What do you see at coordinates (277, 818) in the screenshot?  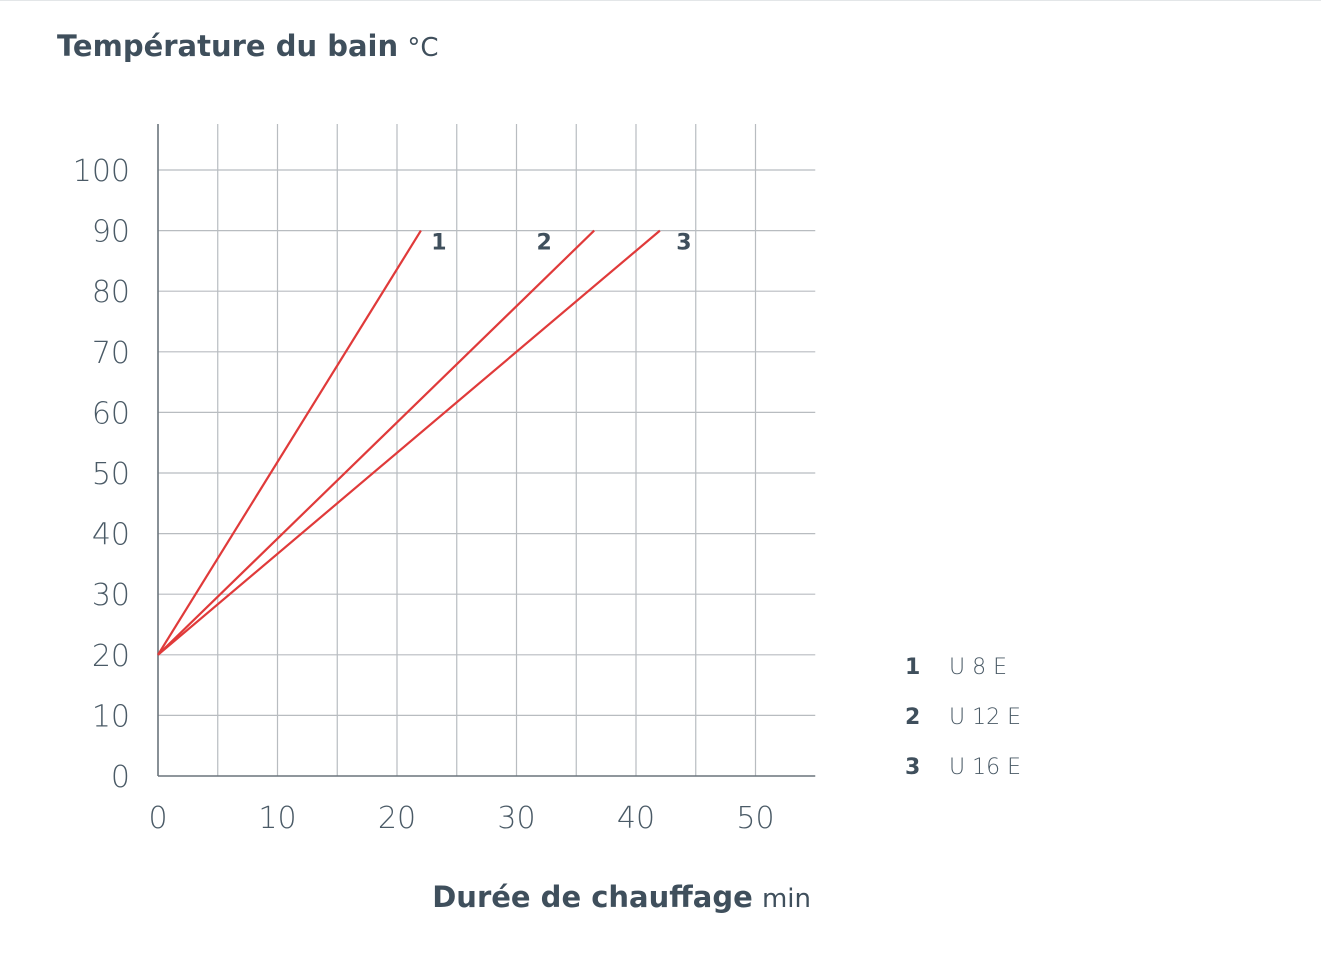 I see `x-tick-label: 10` at bounding box center [277, 818].